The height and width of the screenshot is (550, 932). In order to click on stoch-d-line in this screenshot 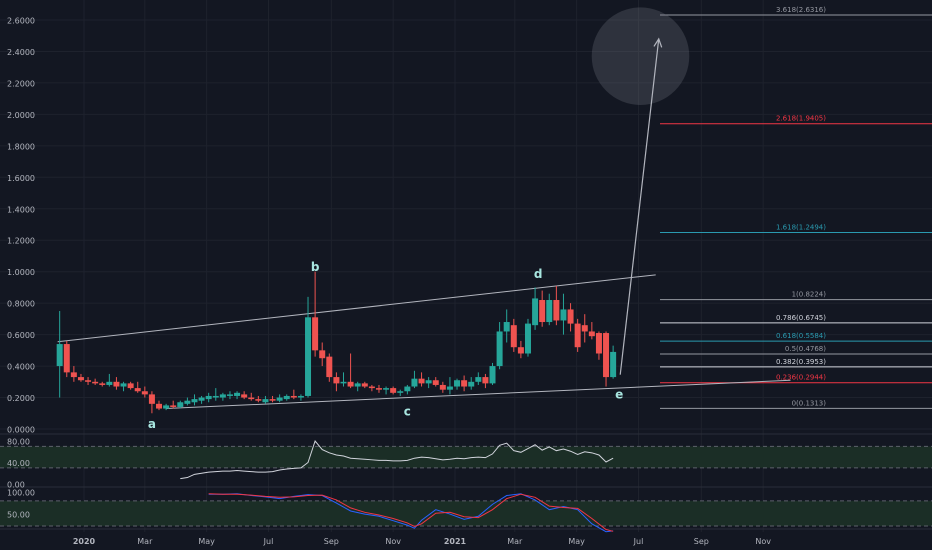, I will do `click(411, 512)`.